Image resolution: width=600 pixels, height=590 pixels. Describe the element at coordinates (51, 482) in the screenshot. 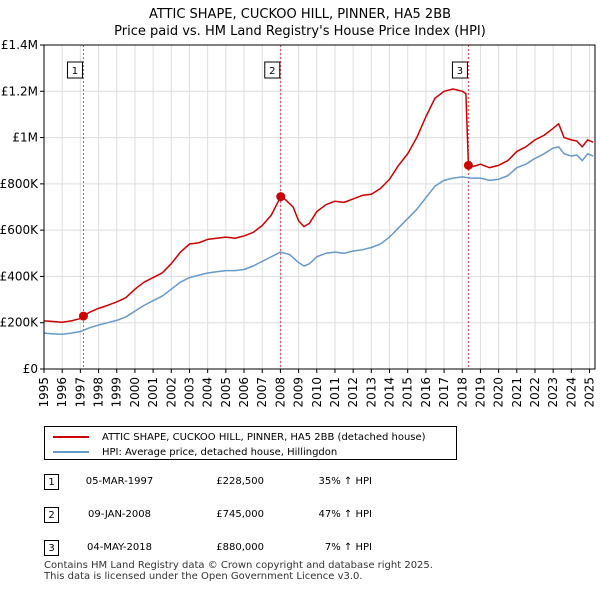

I see `sale-number-badge: 1` at that location.